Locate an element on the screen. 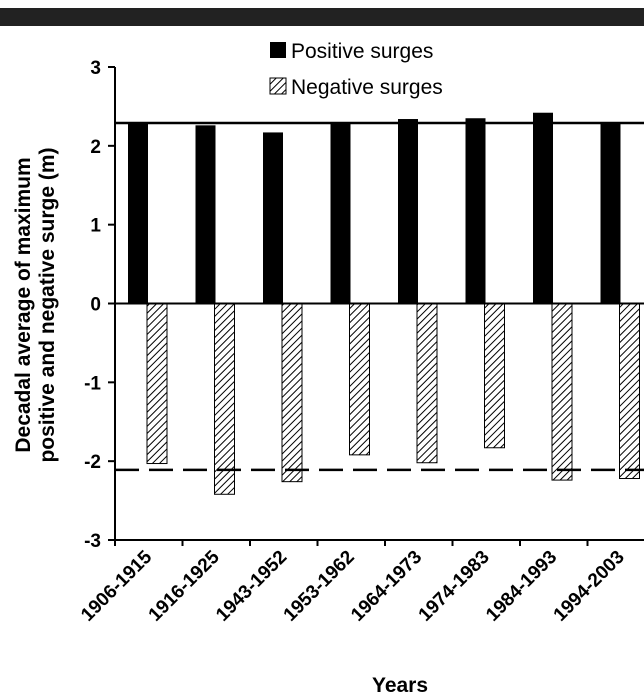 This screenshot has width=644, height=700. x-tick-label: 1994-2003 is located at coordinates (589, 586).